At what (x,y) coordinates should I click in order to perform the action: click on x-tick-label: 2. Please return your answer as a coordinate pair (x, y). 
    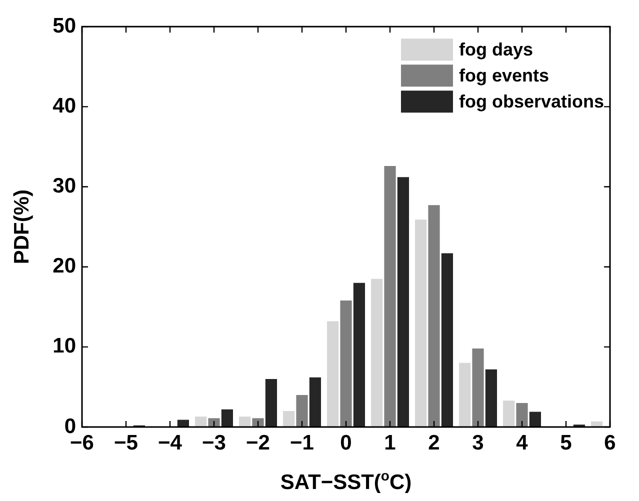
    Looking at the image, I should click on (434, 442).